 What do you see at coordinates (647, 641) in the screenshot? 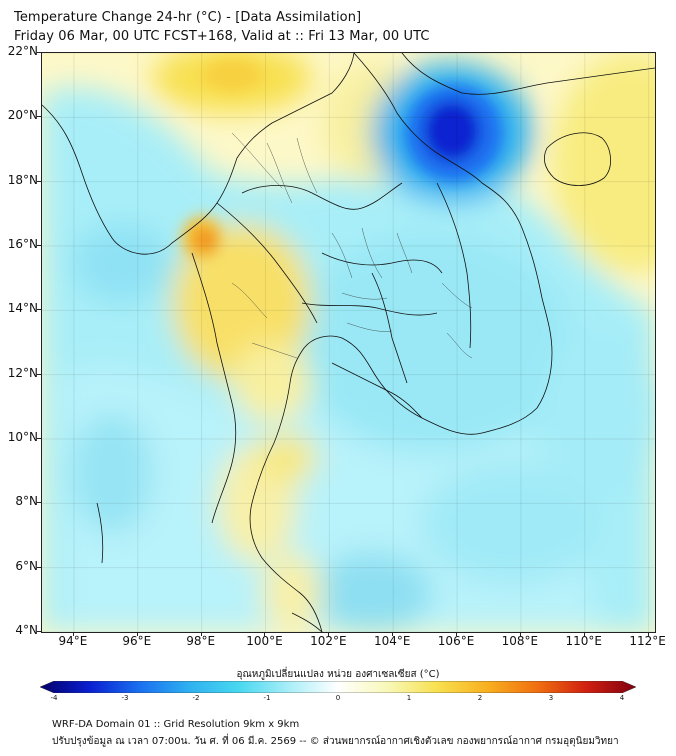
I see `lon-label: 112°E` at bounding box center [647, 641].